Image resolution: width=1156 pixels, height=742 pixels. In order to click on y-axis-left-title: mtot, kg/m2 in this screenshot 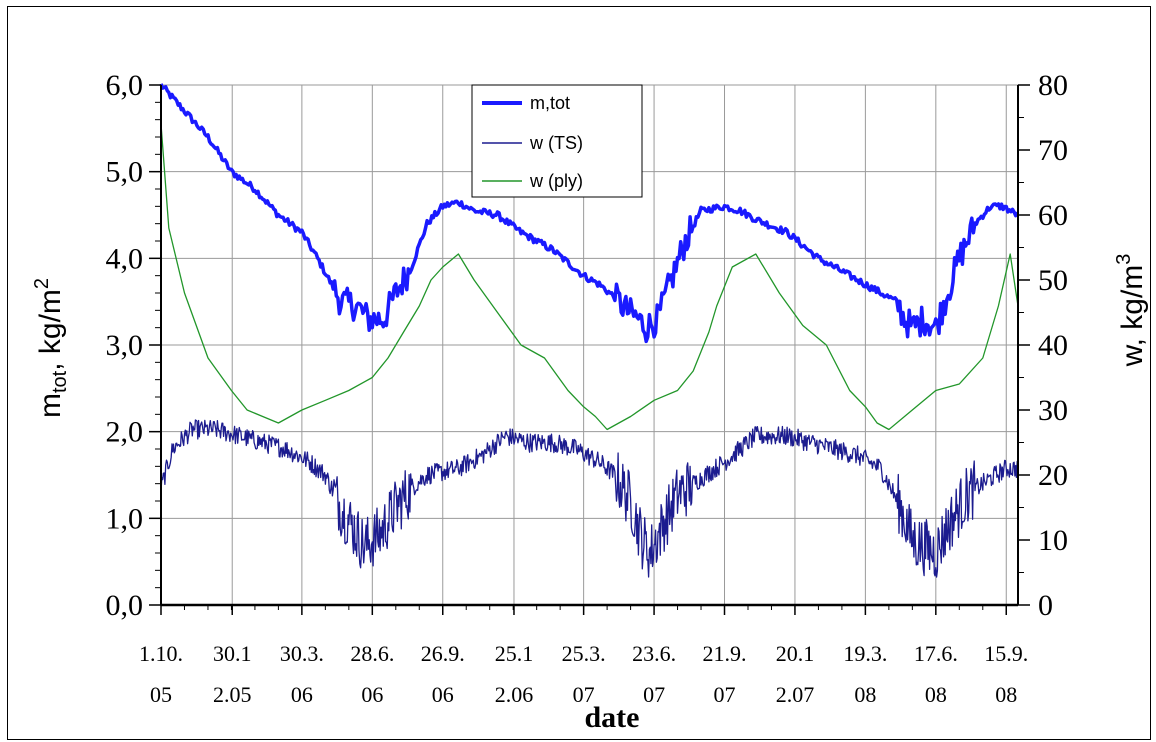, I will do `click(51, 348)`.